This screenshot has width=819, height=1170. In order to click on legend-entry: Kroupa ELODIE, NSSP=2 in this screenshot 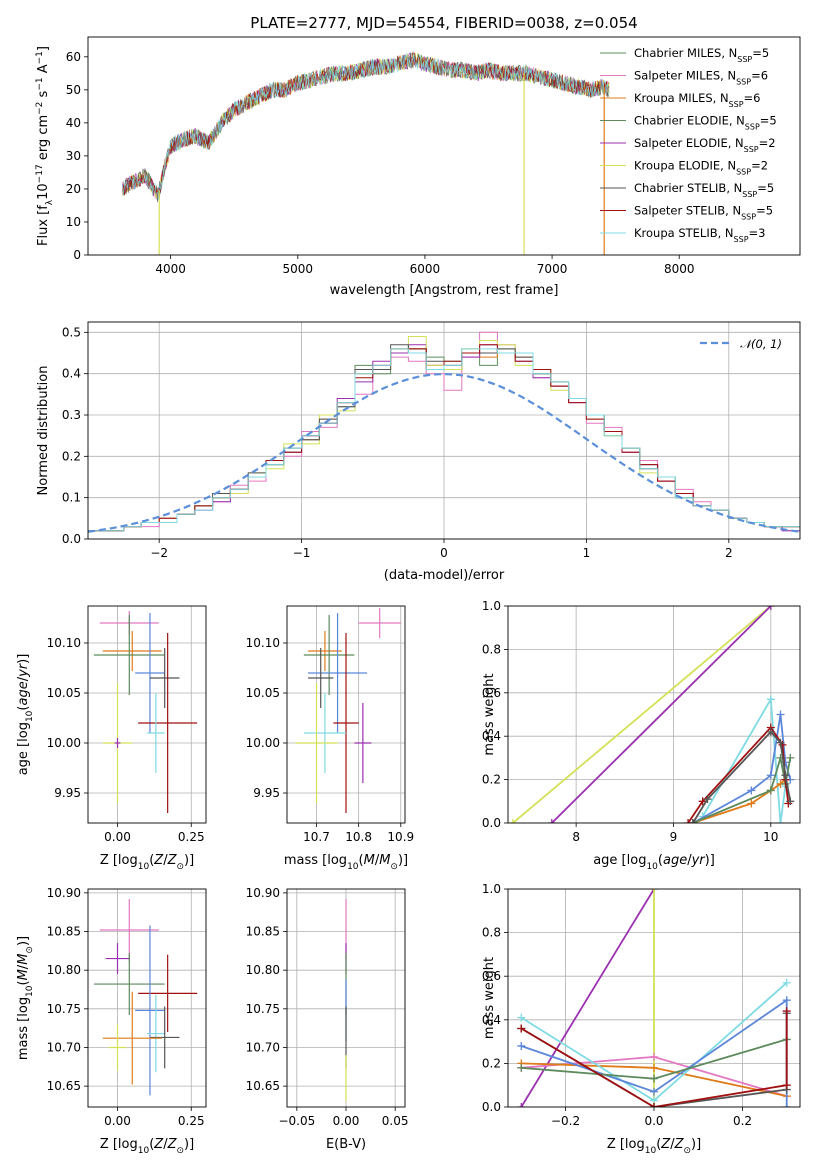, I will do `click(701, 168)`.